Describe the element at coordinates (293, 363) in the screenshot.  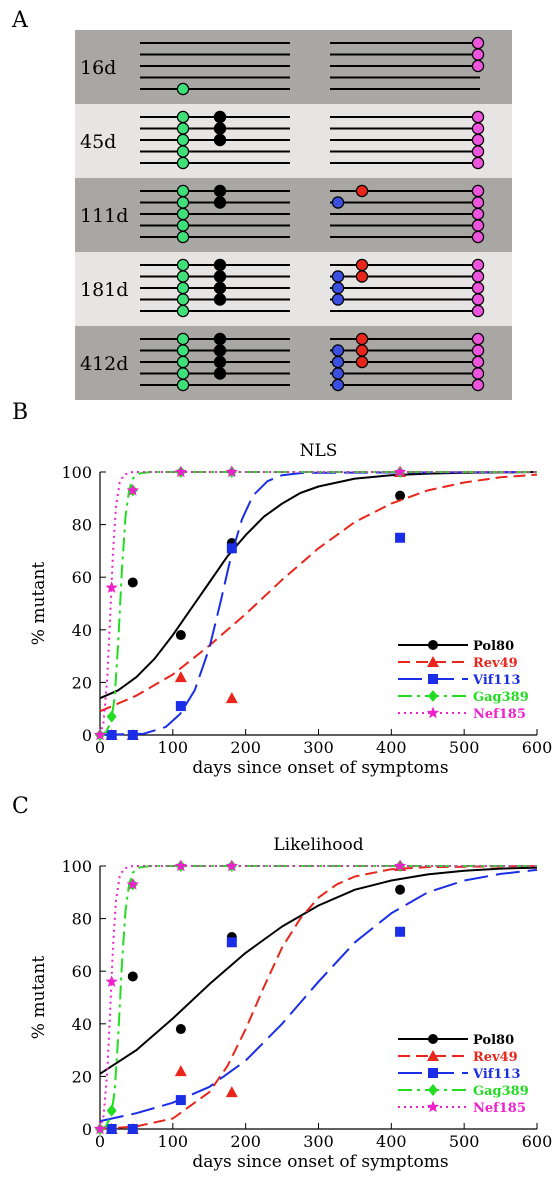
I see `sample-row-412d: 412d` at that location.